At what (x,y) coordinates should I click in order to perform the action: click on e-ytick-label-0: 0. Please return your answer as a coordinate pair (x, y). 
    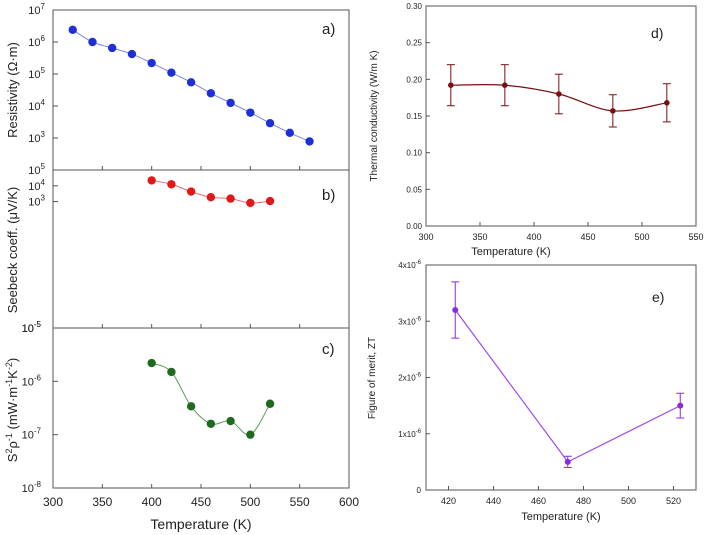
    Looking at the image, I should click on (419, 490).